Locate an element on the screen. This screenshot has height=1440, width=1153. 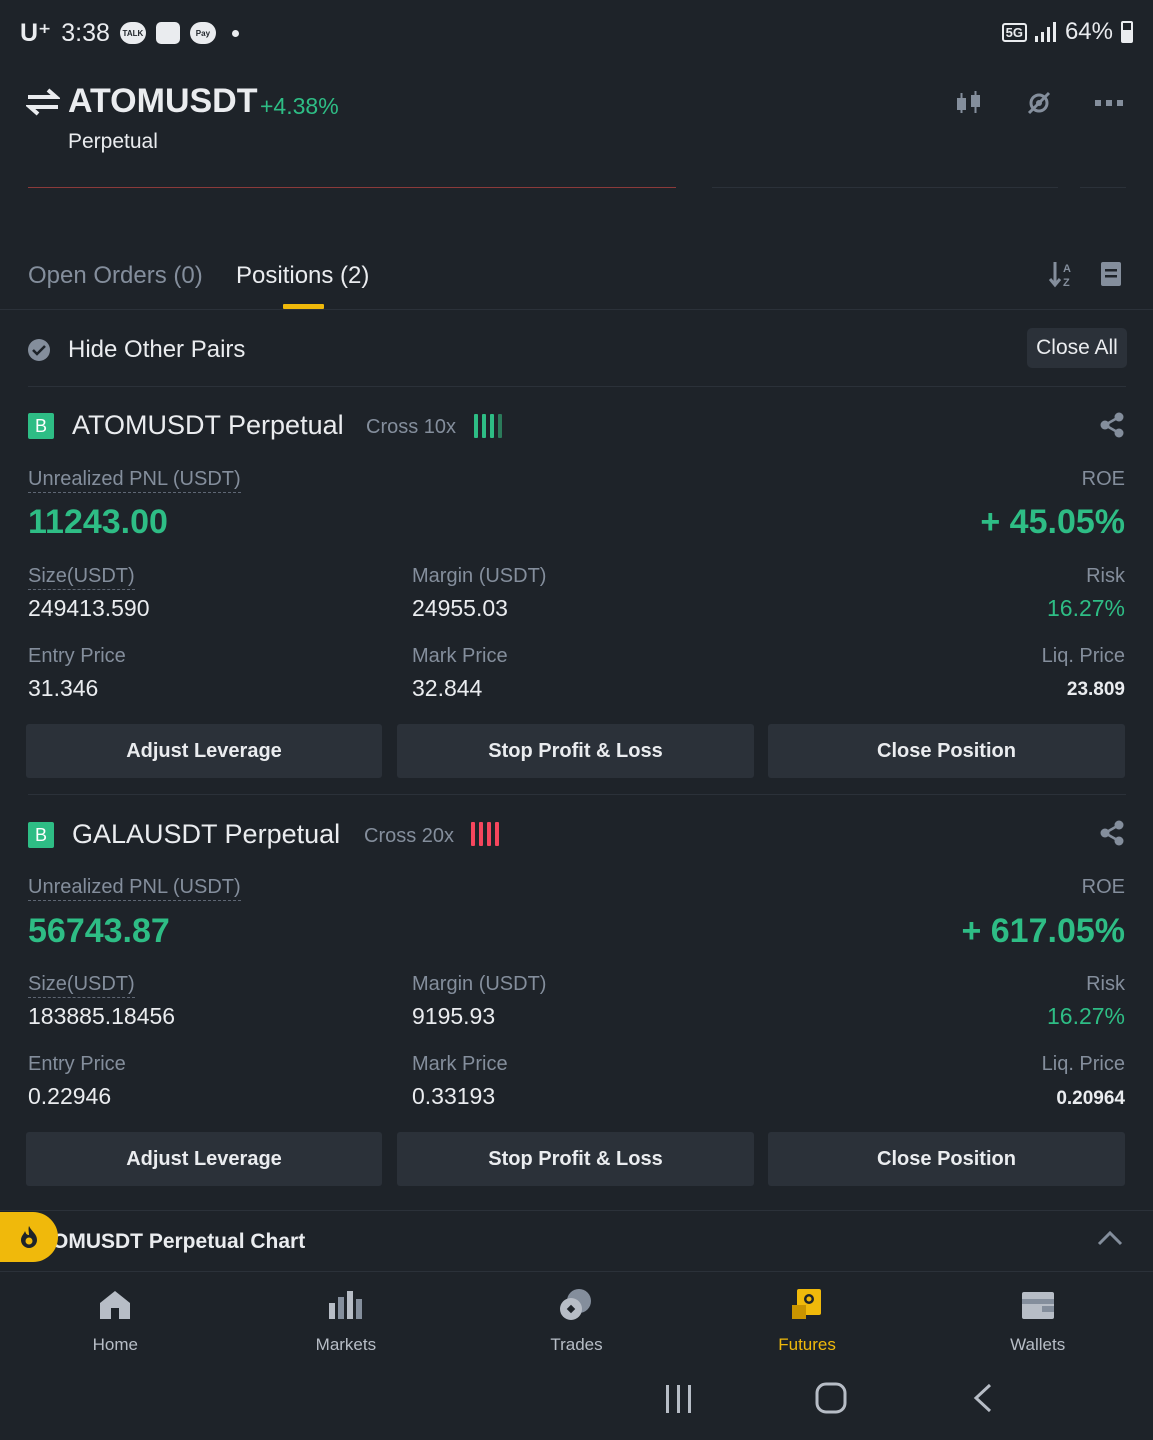
pair-subtitle: Perpetual is located at coordinates (113, 141).